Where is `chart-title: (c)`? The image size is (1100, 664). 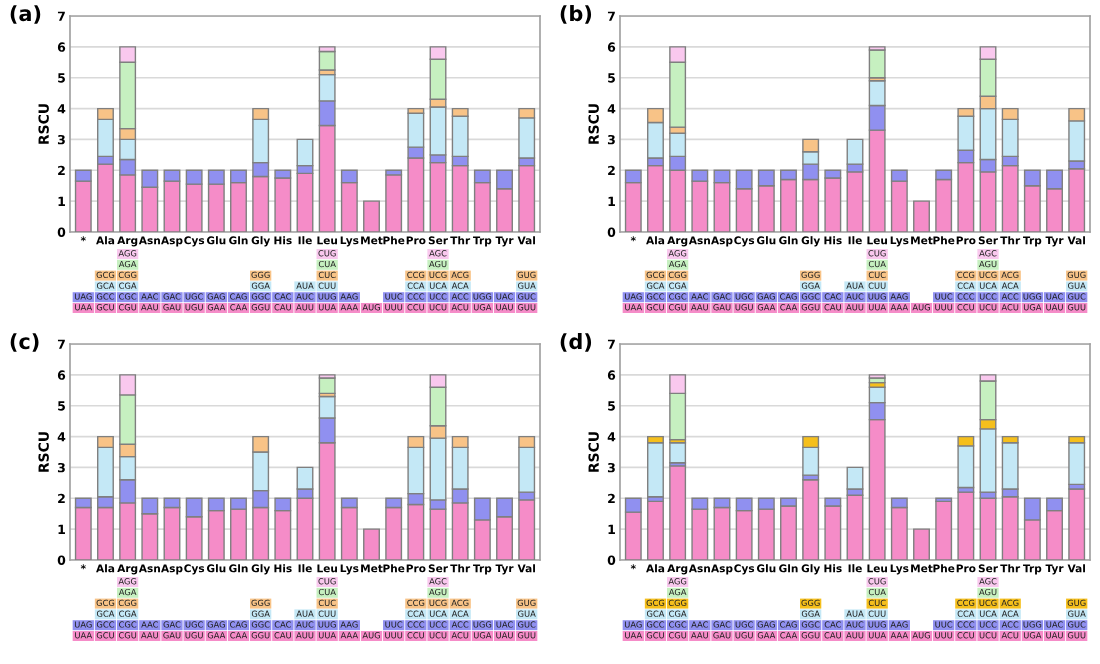 chart-title: (c) is located at coordinates (24, 342).